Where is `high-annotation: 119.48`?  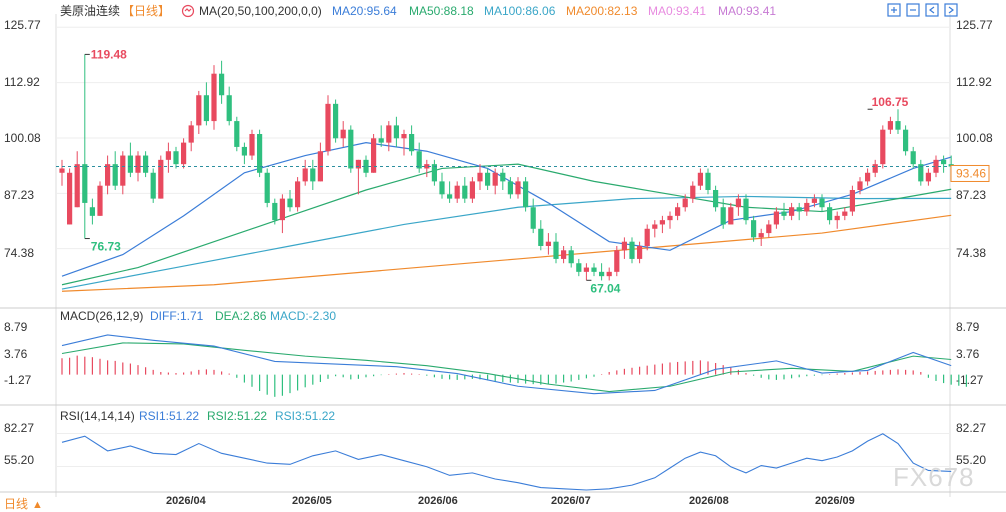
high-annotation: 119.48 is located at coordinates (109, 54).